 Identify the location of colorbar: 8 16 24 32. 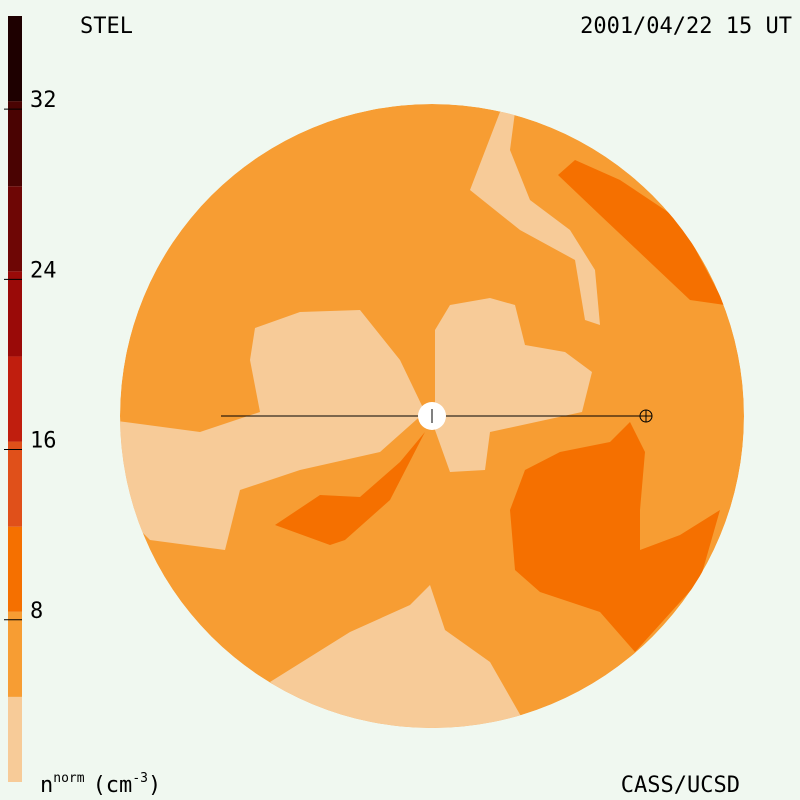
(30, 399).